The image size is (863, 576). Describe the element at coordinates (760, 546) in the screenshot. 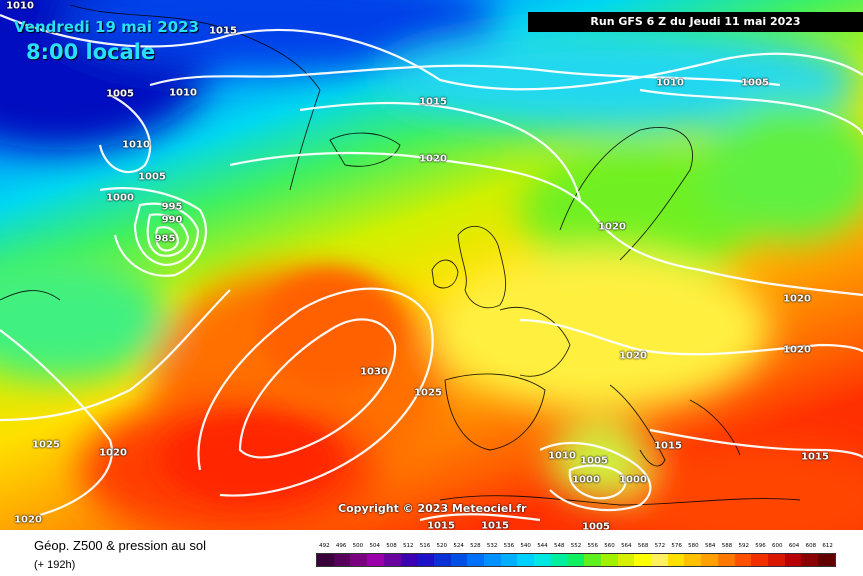

I see `color-scale-tick: 596` at that location.